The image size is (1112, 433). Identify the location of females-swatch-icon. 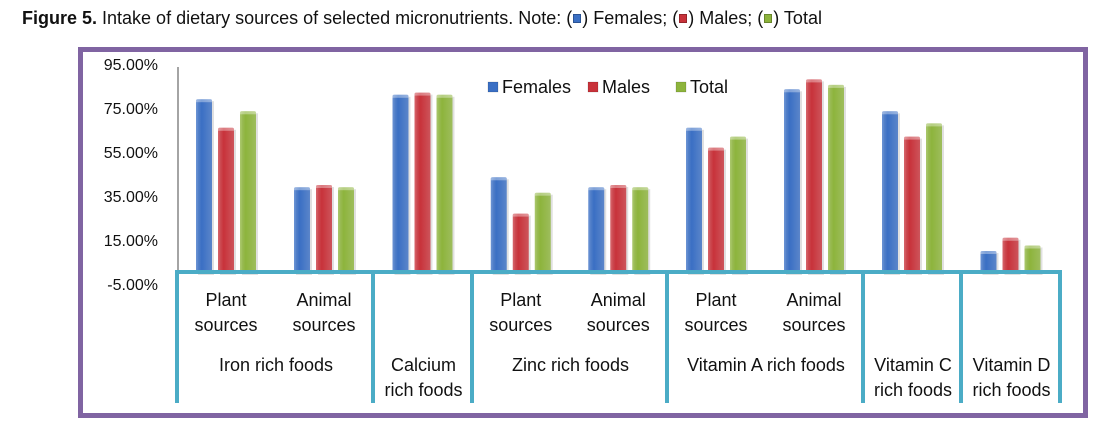
(577, 18).